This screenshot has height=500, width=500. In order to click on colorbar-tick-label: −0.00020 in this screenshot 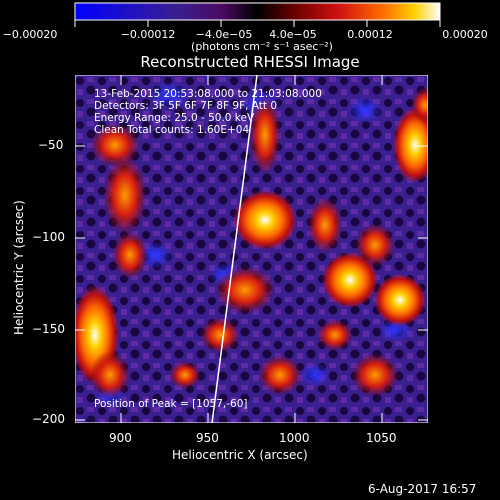, I will do `click(30, 34)`.